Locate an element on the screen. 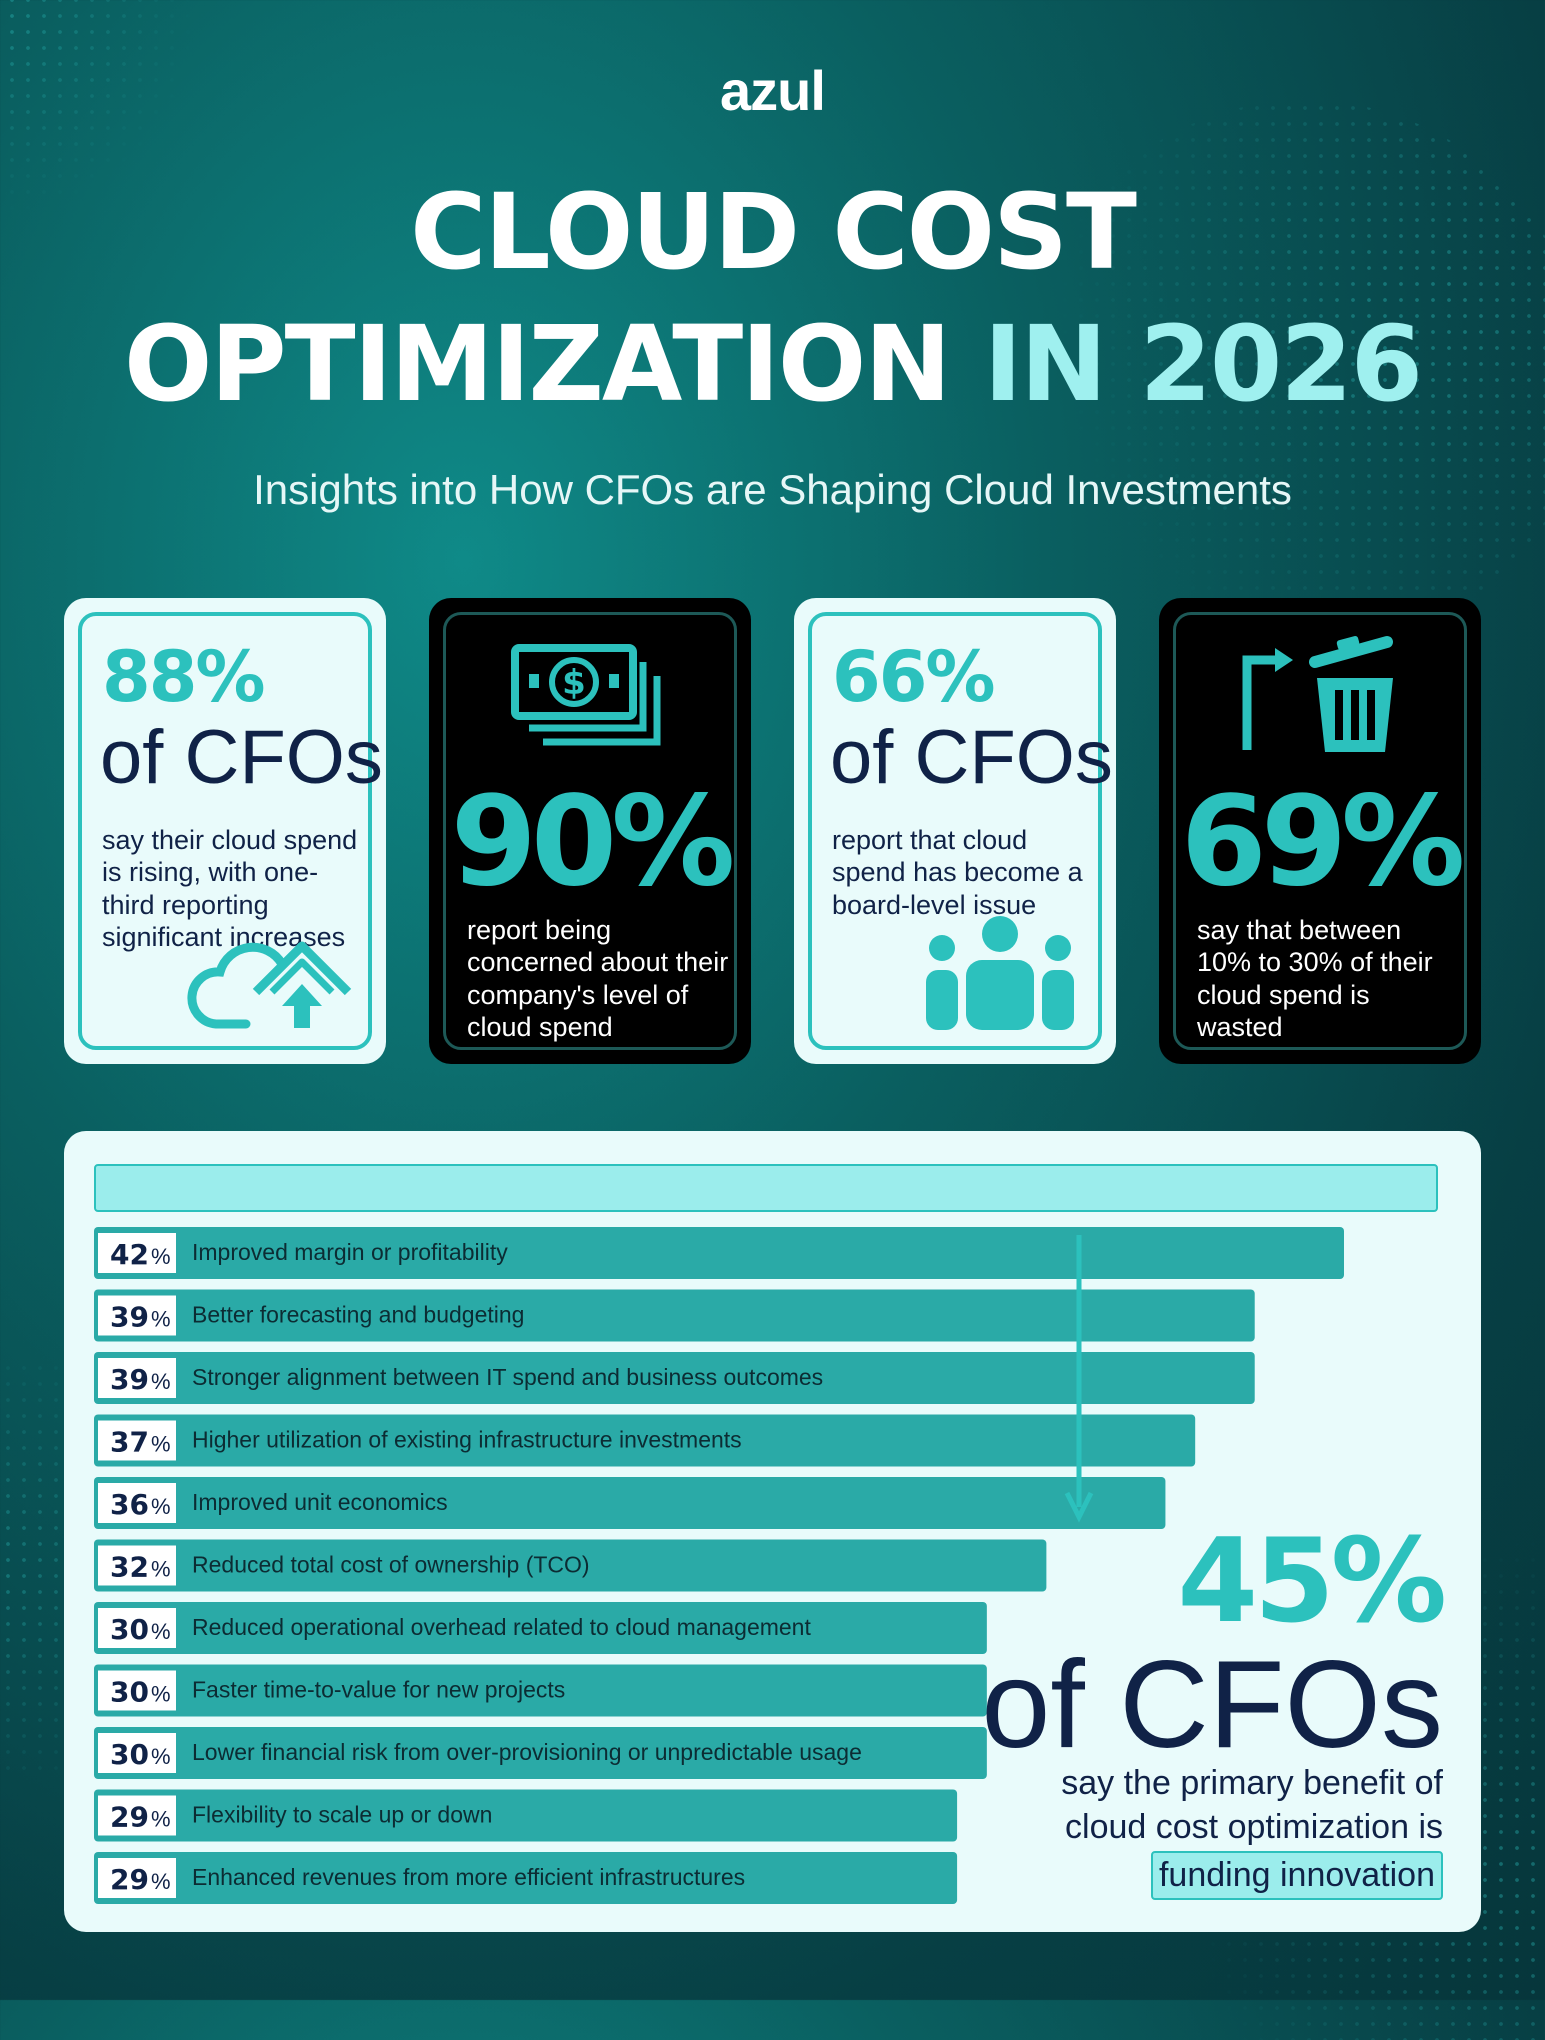 This screenshot has width=1545, height=2040. callout-percent: 45% is located at coordinates (1312, 1581).